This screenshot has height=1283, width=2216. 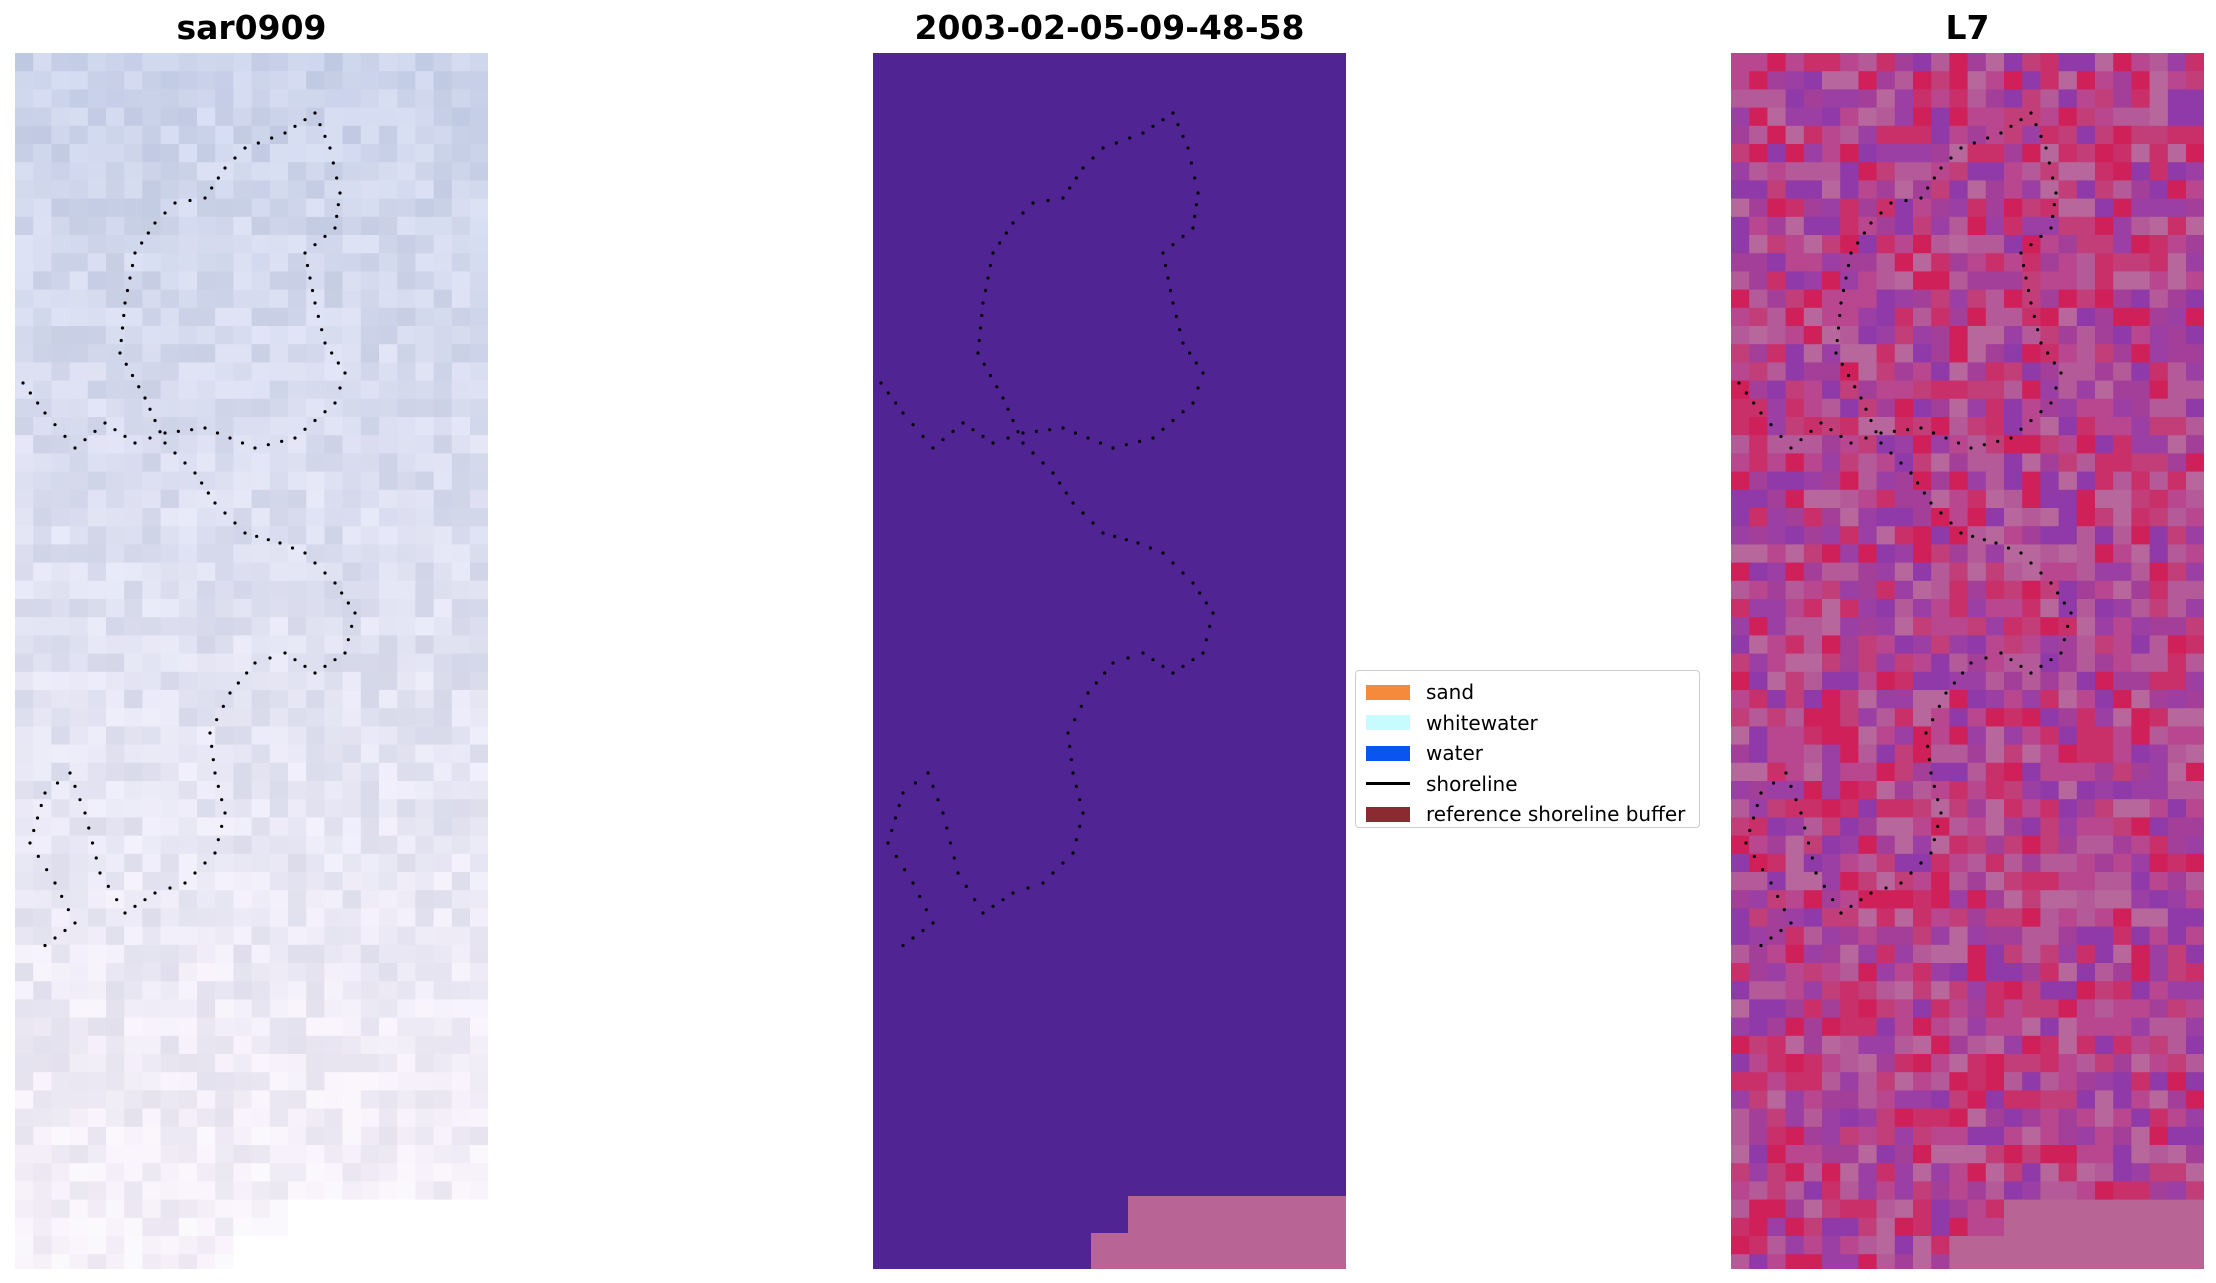 What do you see at coordinates (1450, 692) in the screenshot?
I see `legend-label: sand` at bounding box center [1450, 692].